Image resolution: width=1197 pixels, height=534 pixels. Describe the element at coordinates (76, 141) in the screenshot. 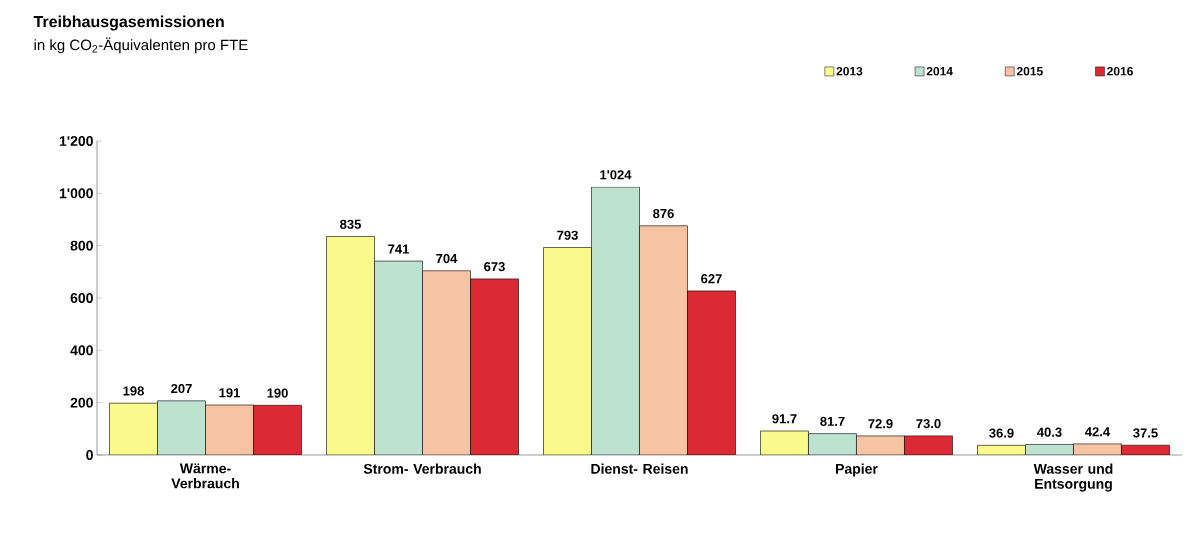

I see `y-tick-label: 1'200` at that location.